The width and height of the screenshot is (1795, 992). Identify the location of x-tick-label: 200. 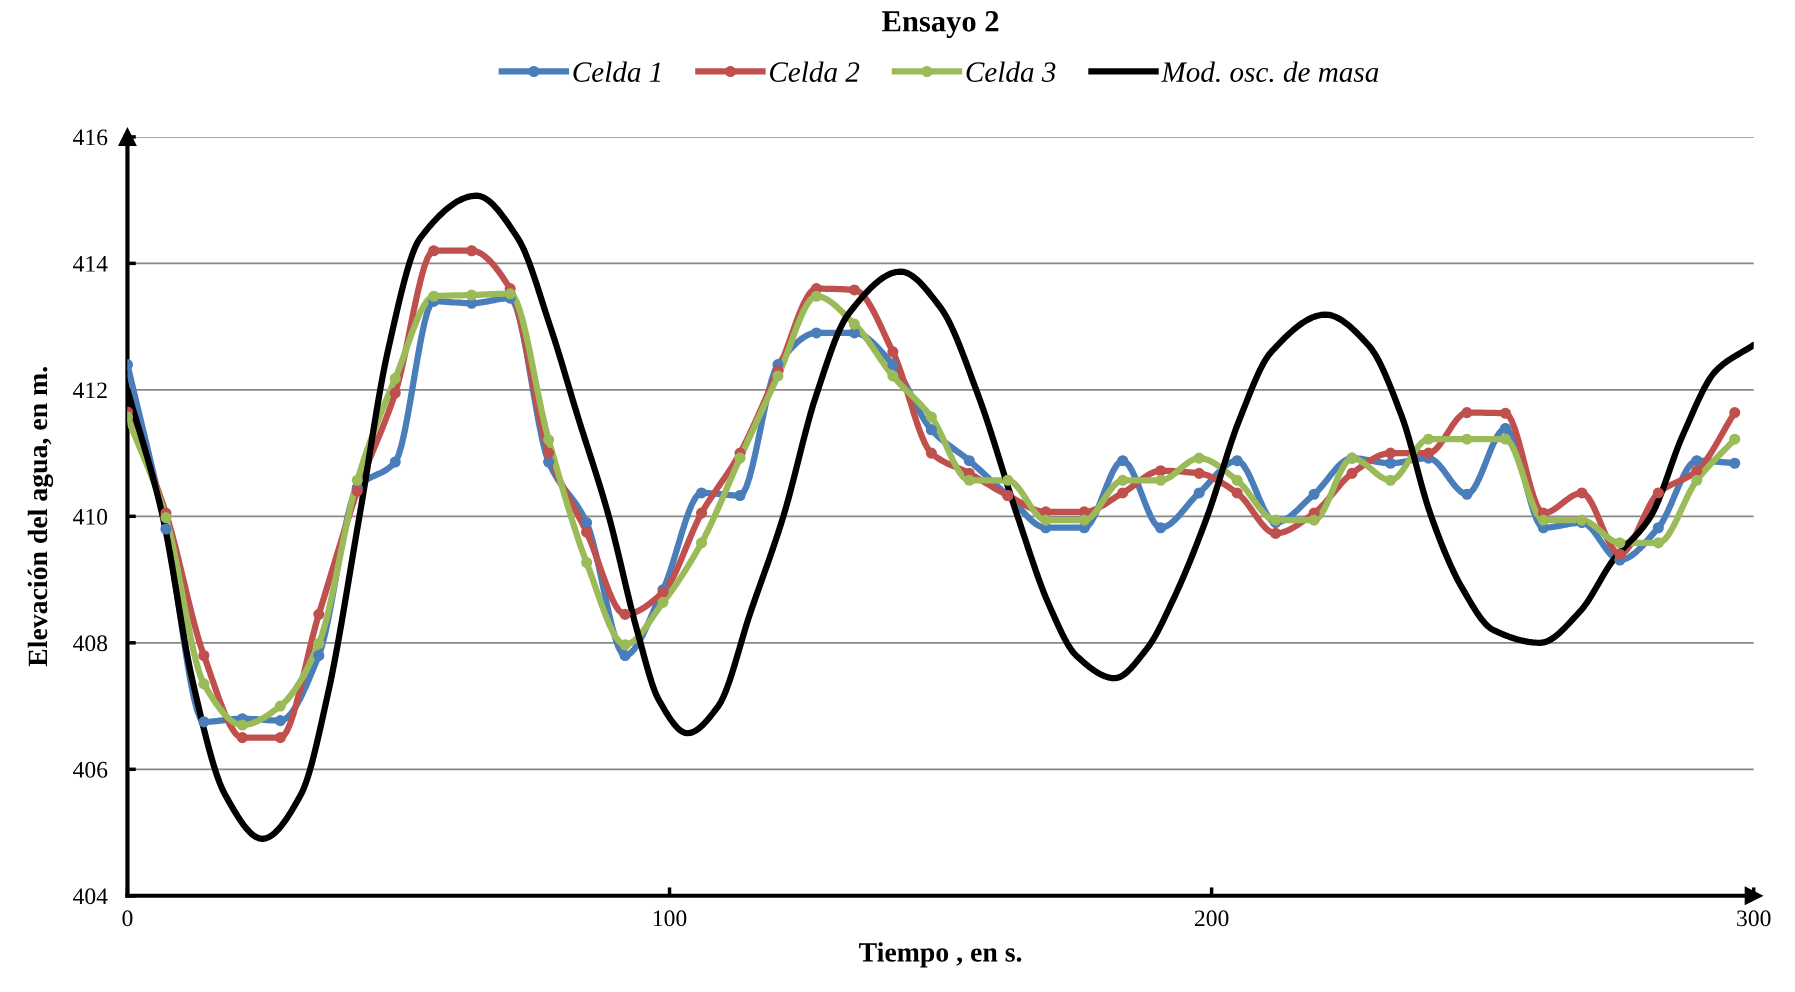
(1211, 918).